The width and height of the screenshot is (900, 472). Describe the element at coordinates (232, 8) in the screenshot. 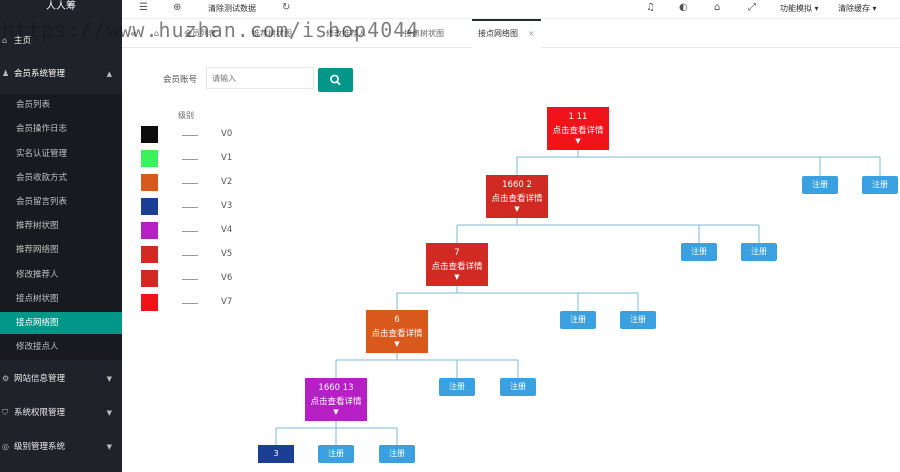

I see `clear-test-data-button: 清除测试数据` at that location.